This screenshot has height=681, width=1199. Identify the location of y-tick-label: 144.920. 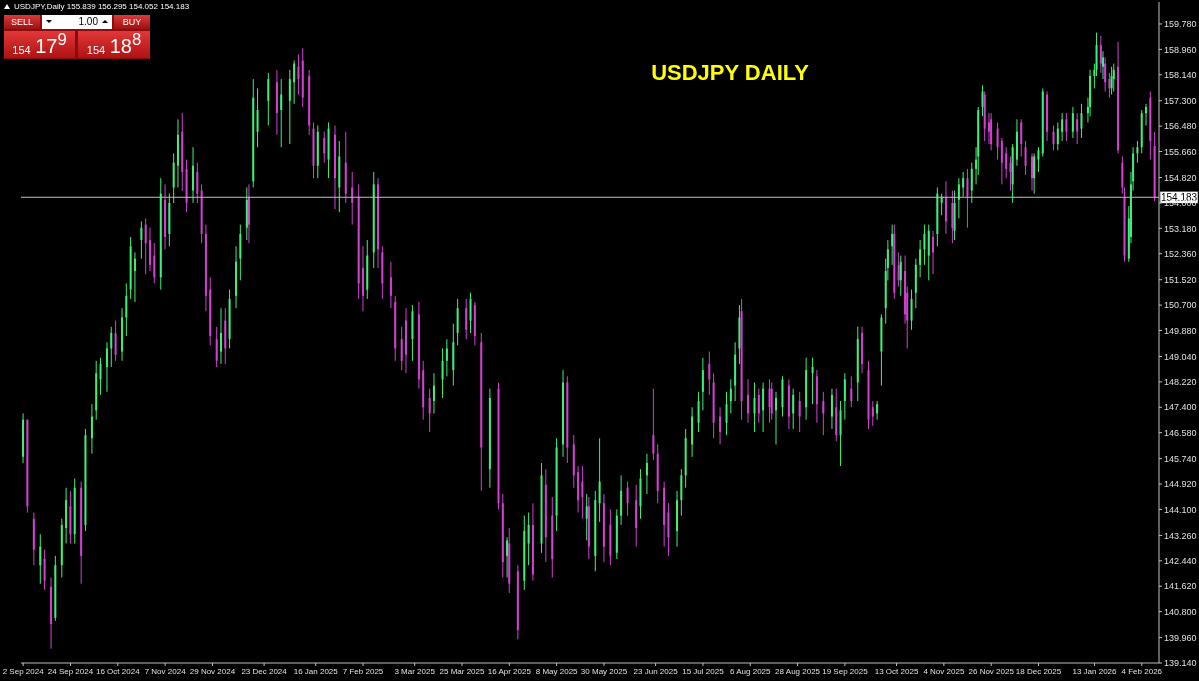
(1180, 484).